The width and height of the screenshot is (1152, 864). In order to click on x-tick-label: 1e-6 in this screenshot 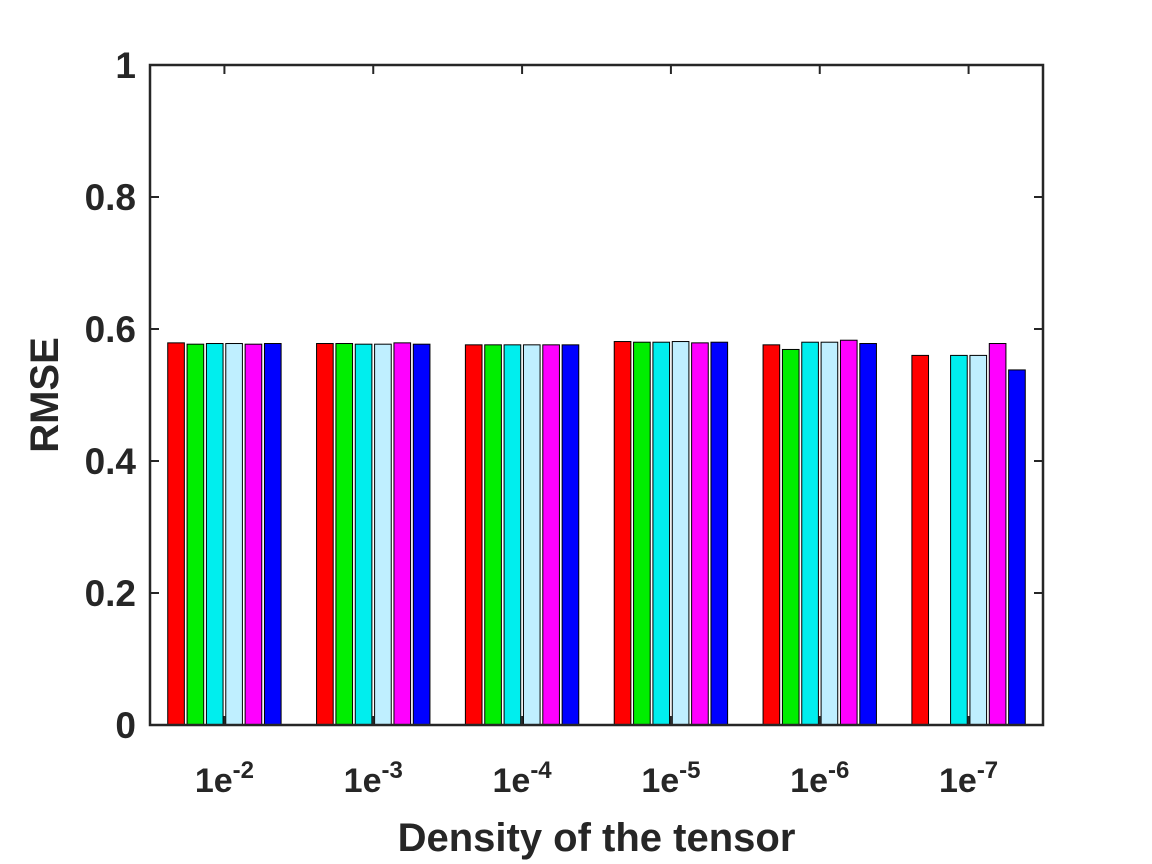, I will do `click(819, 778)`.